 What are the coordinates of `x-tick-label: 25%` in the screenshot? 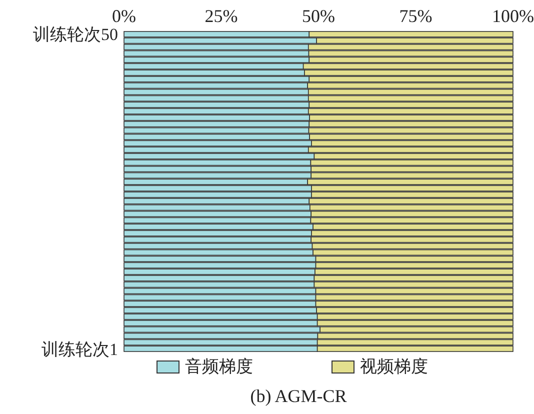 It's located at (221, 16).